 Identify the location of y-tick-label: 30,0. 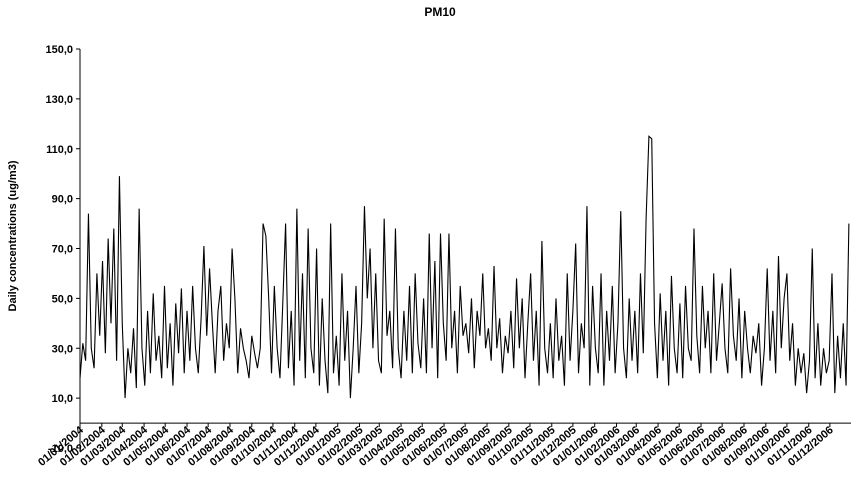
(62, 349).